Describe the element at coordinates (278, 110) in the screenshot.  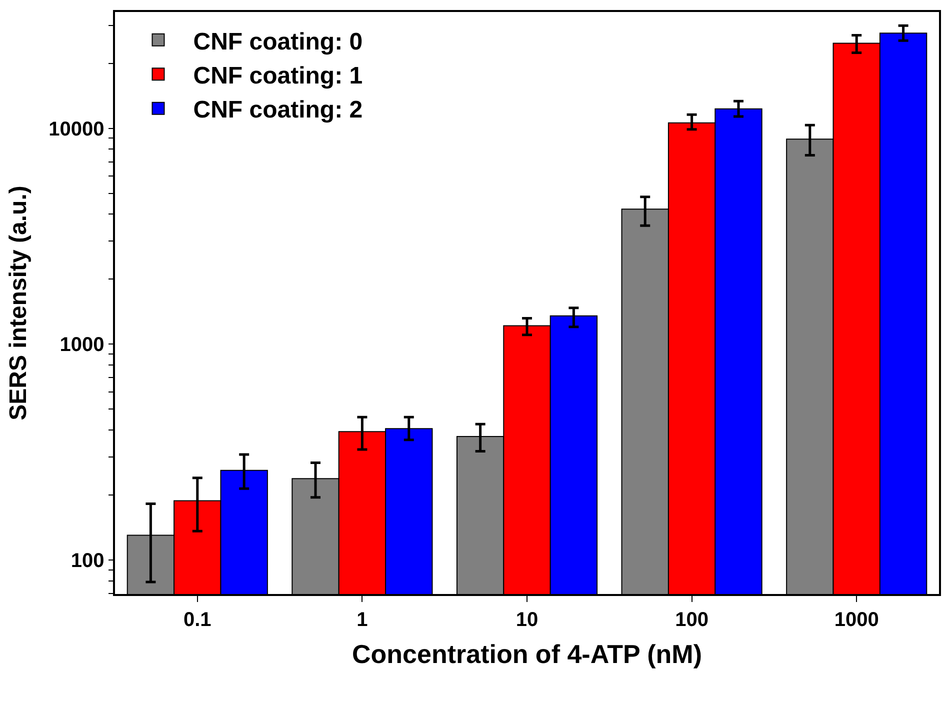
I see `legend-label: CNF coating: 2` at that location.